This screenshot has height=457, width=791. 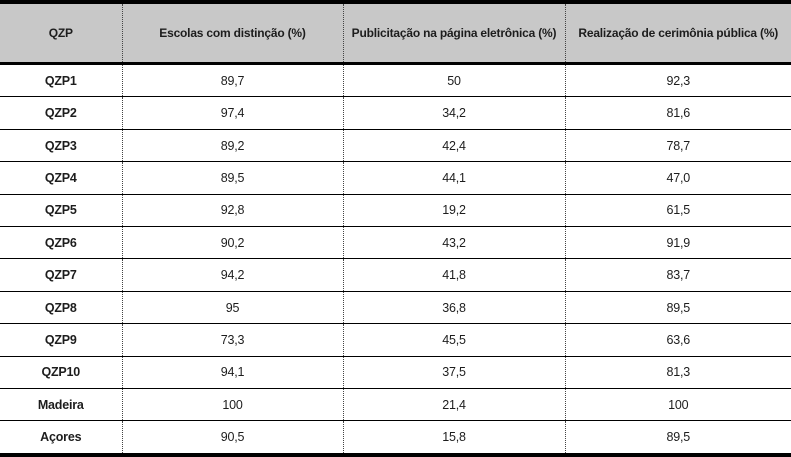 What do you see at coordinates (61, 340) in the screenshot?
I see `row-label: QZP9` at bounding box center [61, 340].